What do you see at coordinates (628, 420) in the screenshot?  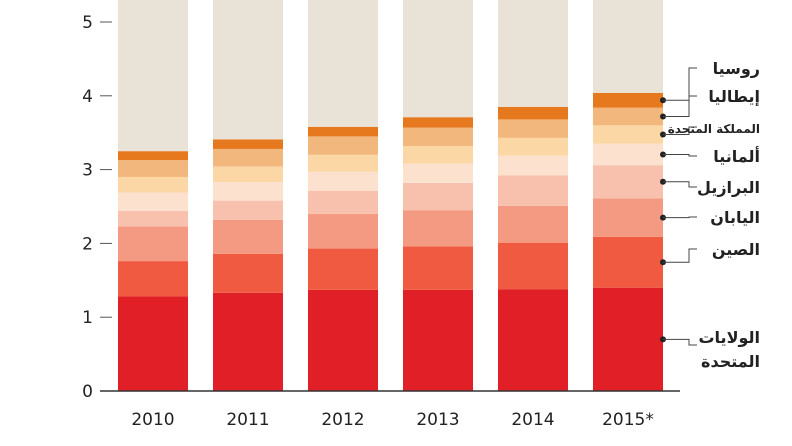 I see `x-tick-label: 2015*` at bounding box center [628, 420].